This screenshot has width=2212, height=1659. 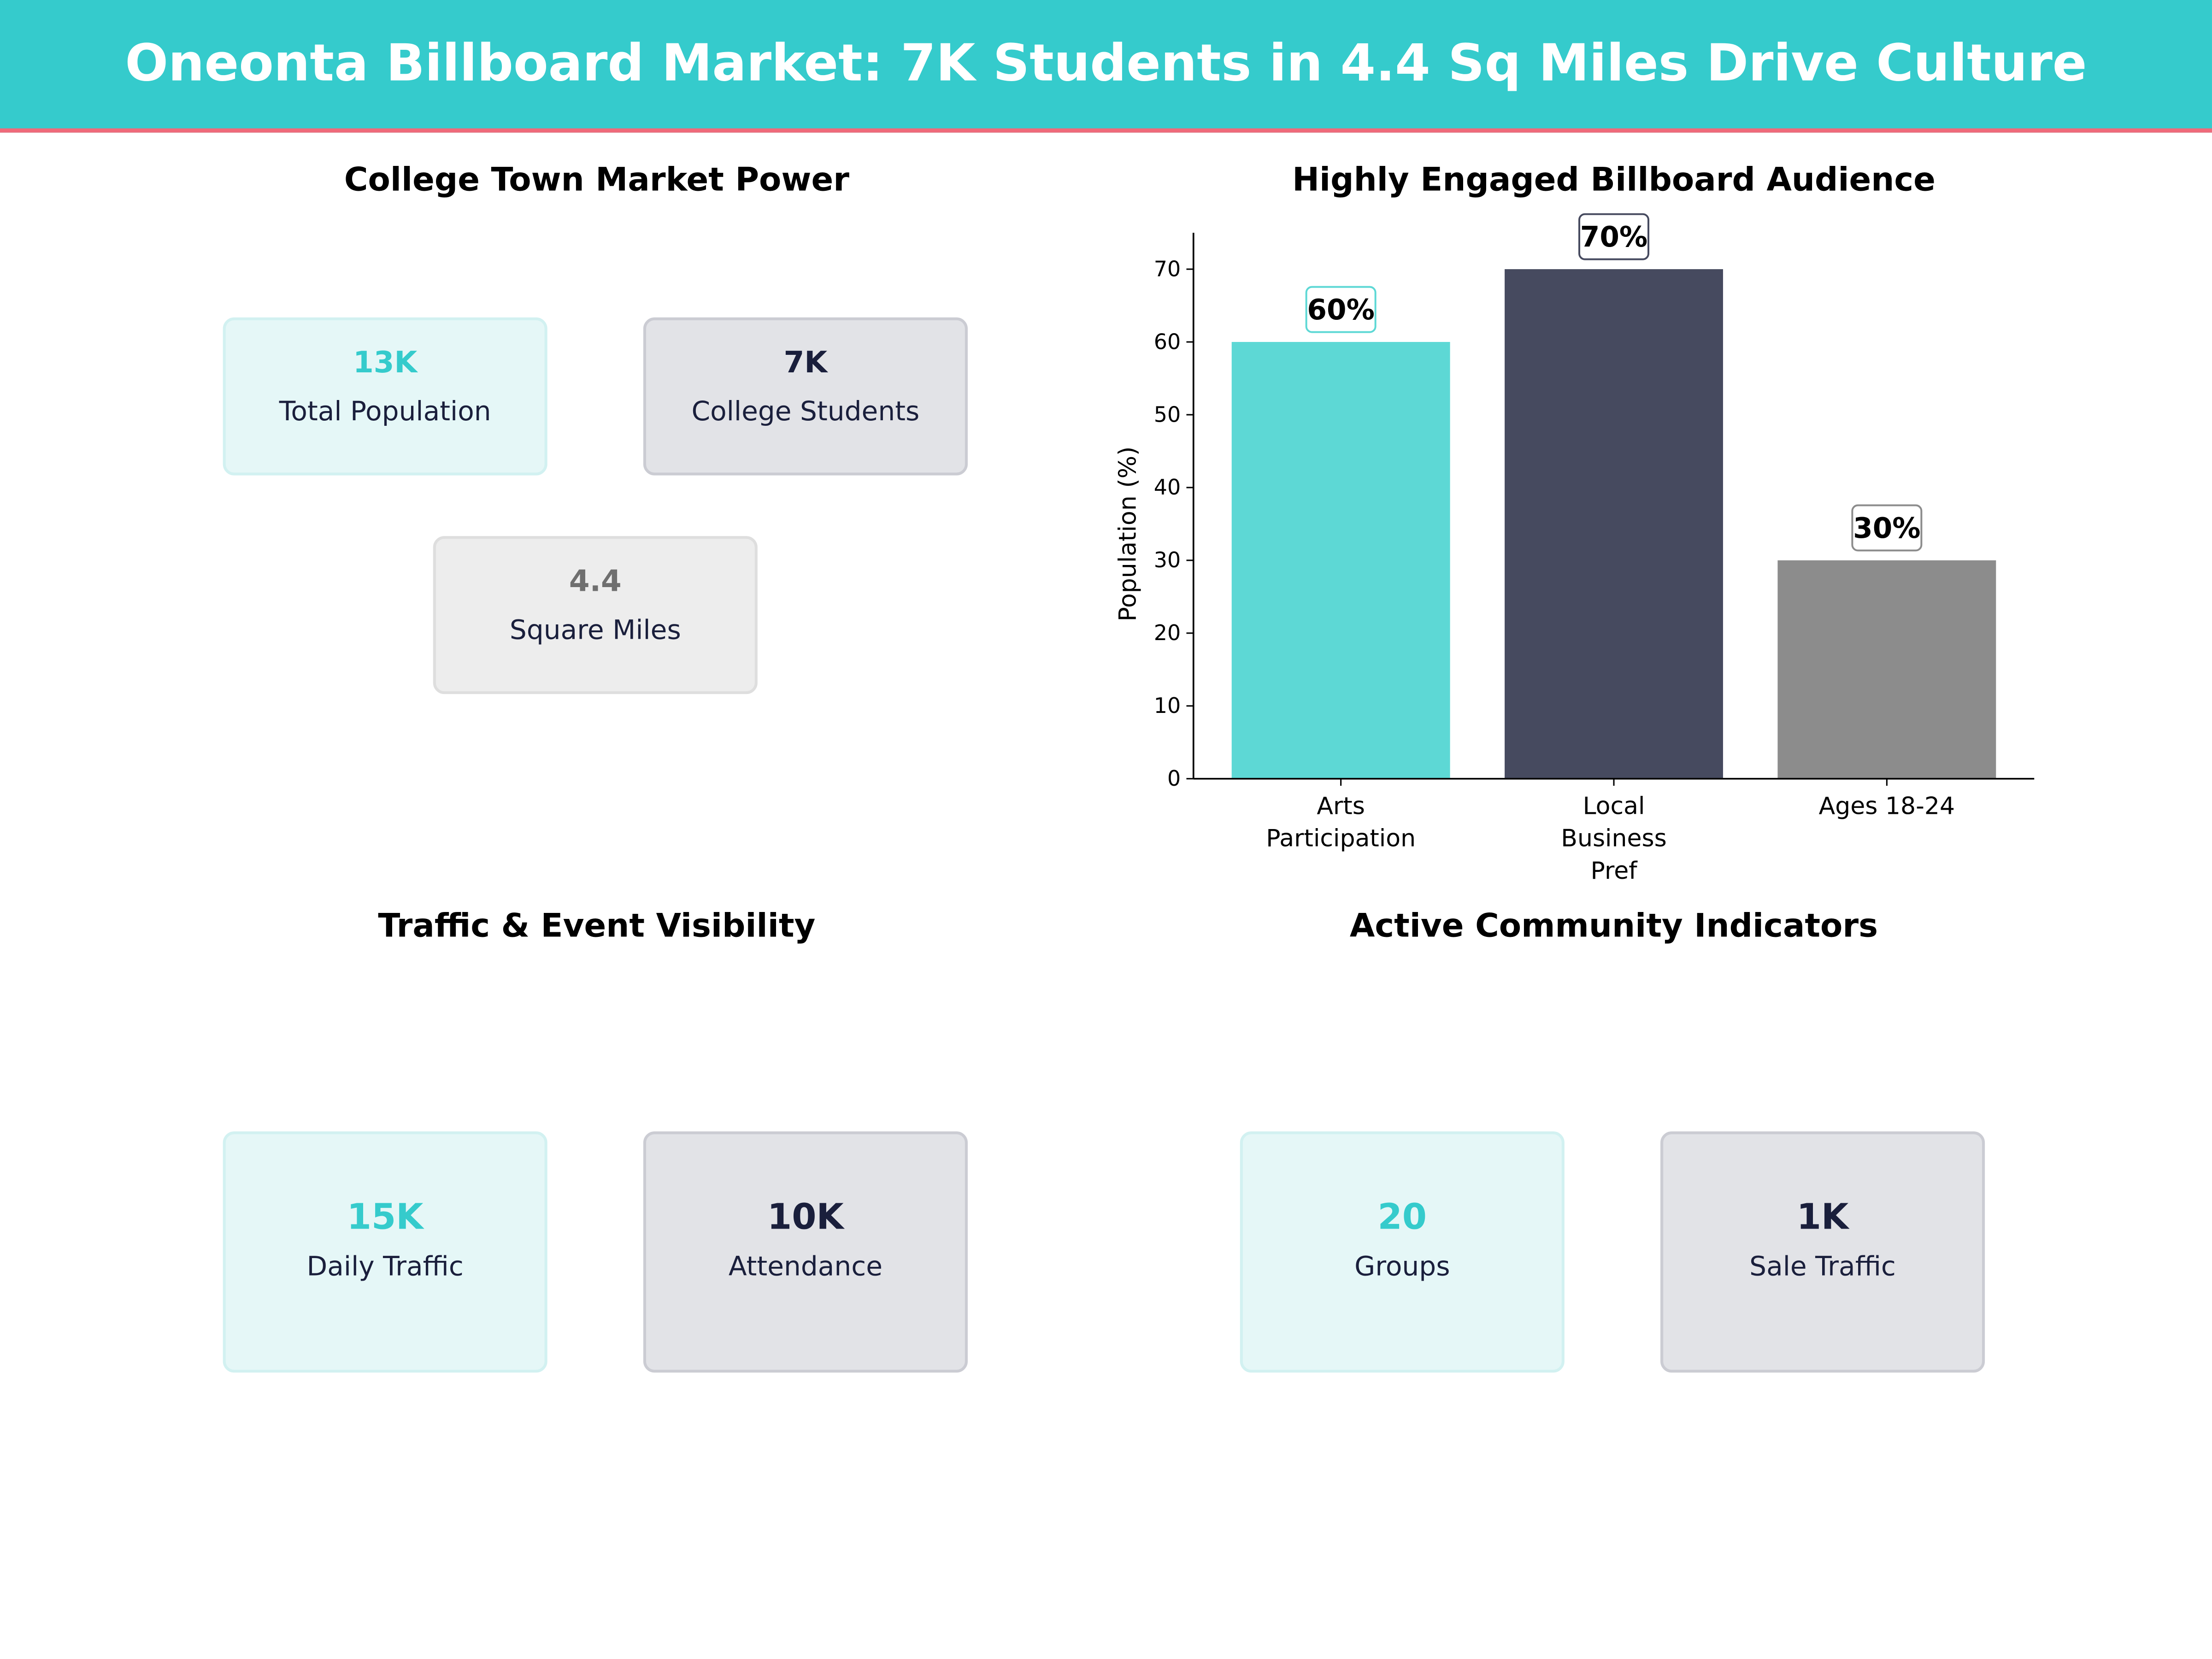 I want to click on stat-card-total-population: 13K Total Population, so click(x=385, y=396).